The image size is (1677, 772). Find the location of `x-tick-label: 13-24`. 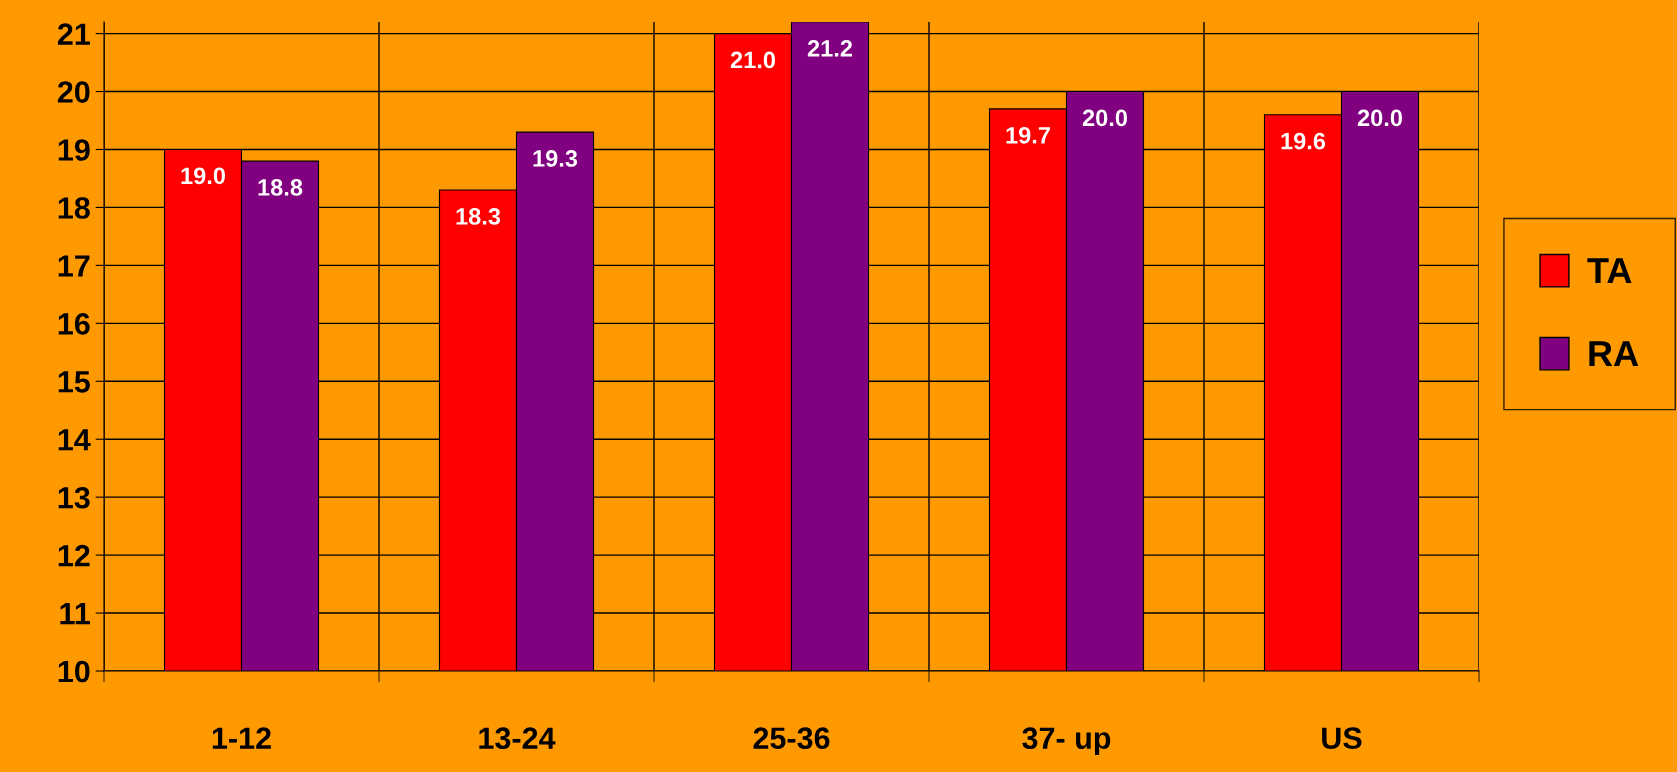

x-tick-label: 13-24 is located at coordinates (517, 738).